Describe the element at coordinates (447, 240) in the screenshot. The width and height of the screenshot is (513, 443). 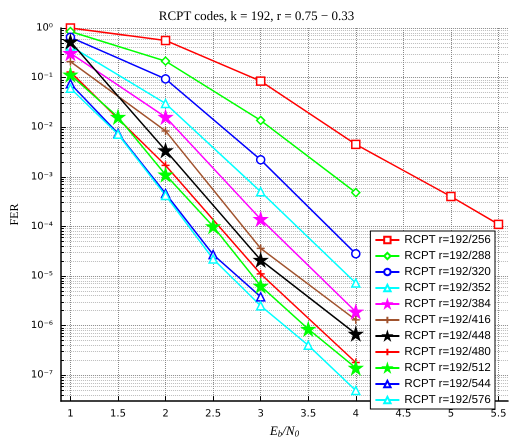
I see `legend-label: RCPT r=192/256` at that location.